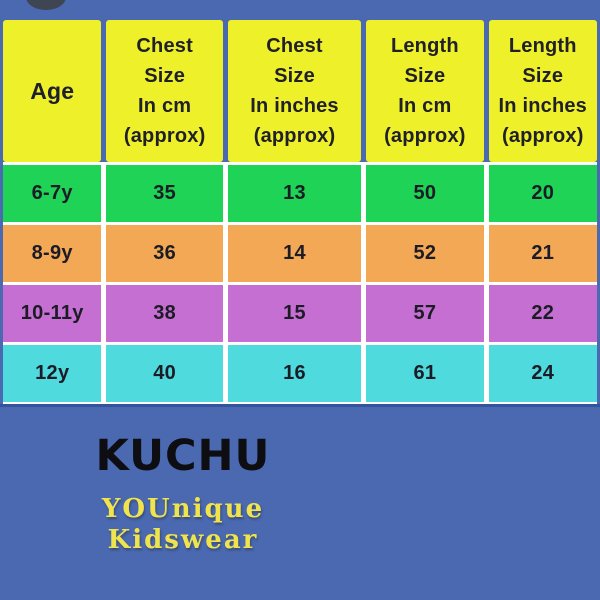  I want to click on cell-length-cm: 61, so click(425, 373).